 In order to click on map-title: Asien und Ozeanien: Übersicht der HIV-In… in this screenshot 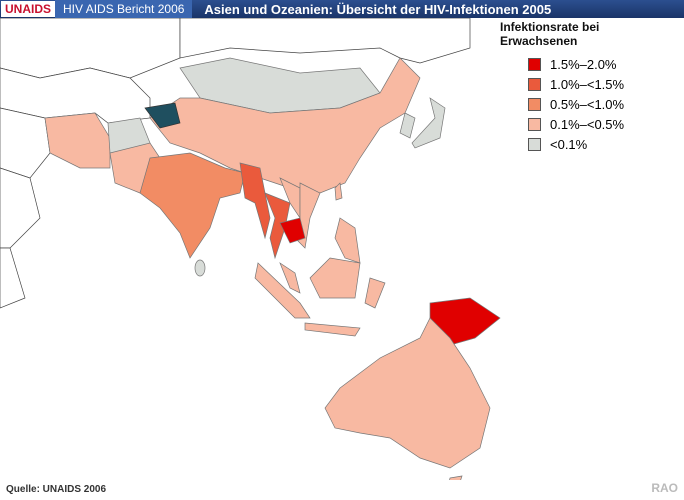, I will do `click(378, 9)`.